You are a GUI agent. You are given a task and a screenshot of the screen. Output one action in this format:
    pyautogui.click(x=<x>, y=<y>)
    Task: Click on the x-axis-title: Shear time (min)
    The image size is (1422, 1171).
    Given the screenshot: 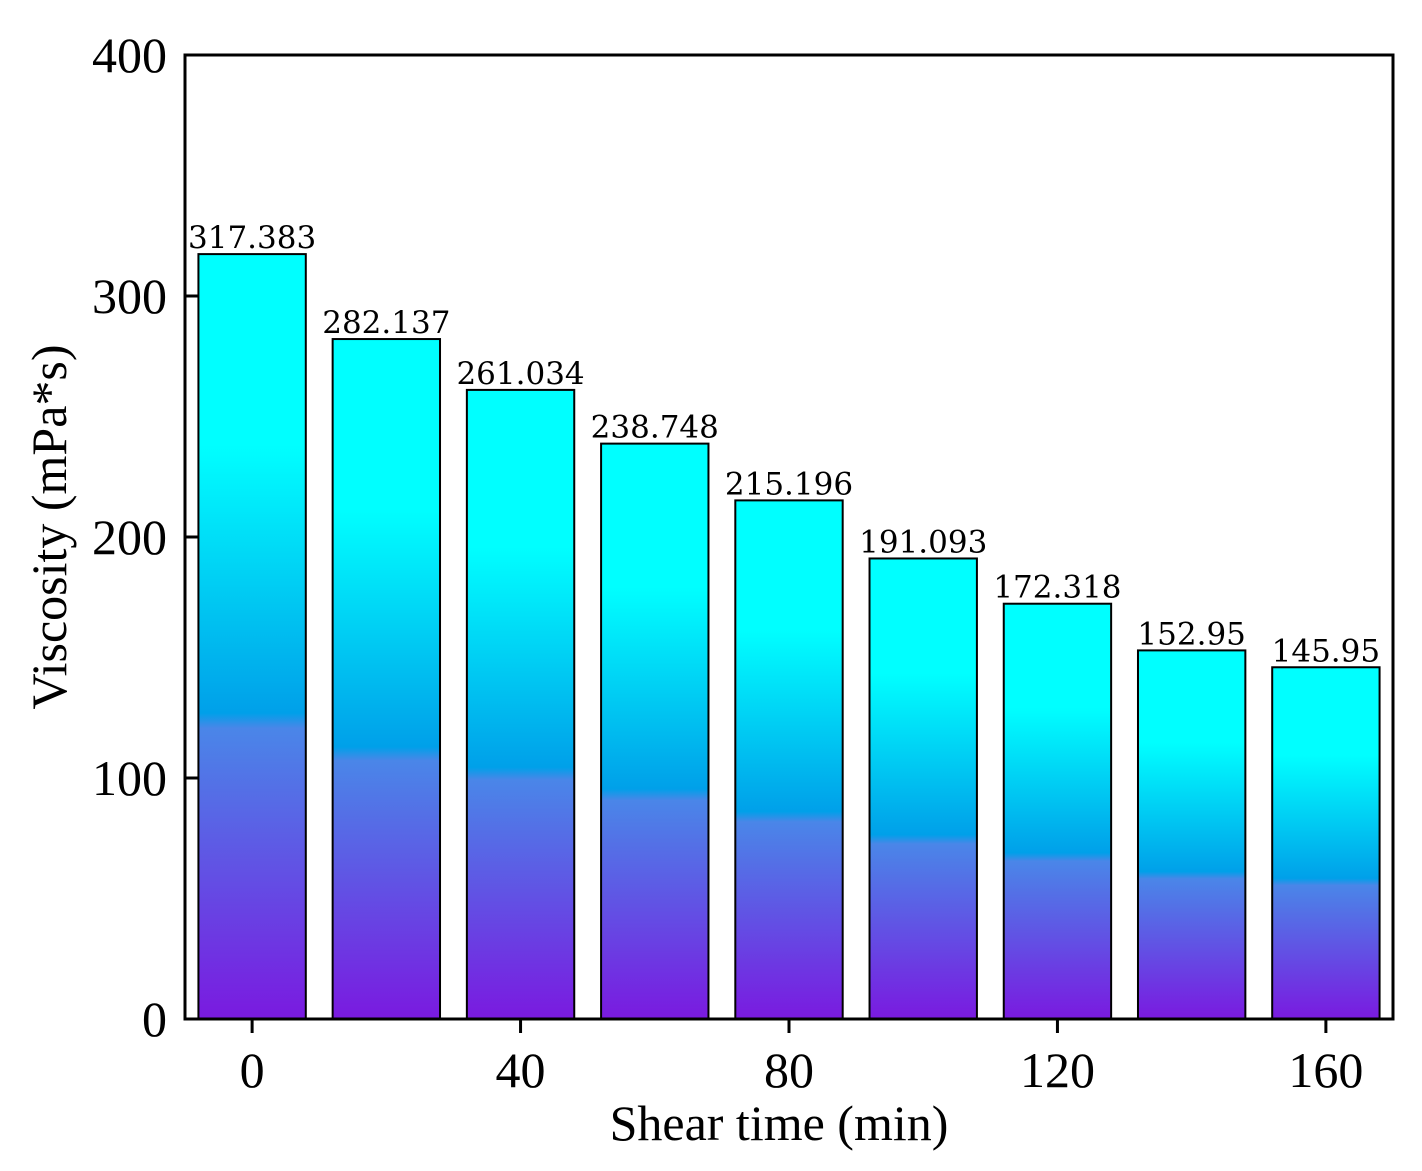 What is the action you would take?
    pyautogui.click(x=779, y=1123)
    